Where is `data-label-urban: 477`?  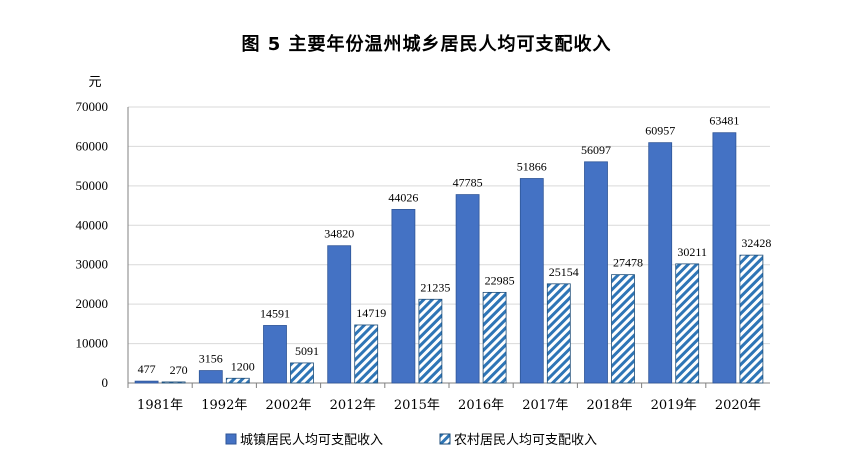
data-label-urban: 477 is located at coordinates (147, 369).